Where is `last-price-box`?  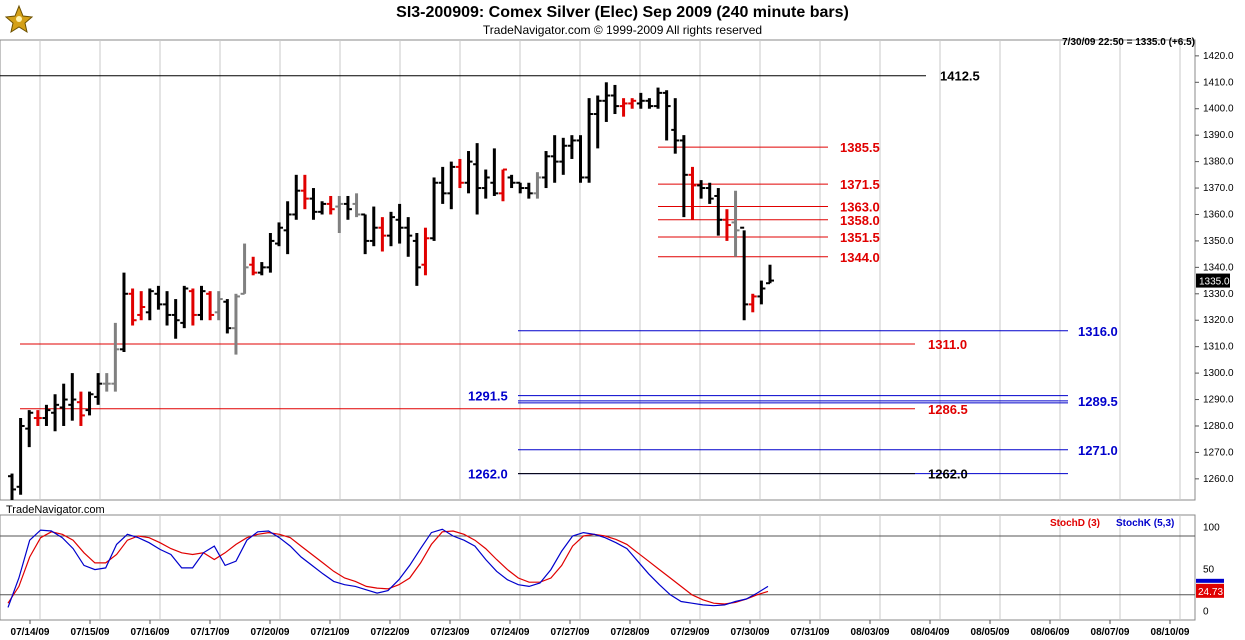
last-price-box is located at coordinates (1213, 280).